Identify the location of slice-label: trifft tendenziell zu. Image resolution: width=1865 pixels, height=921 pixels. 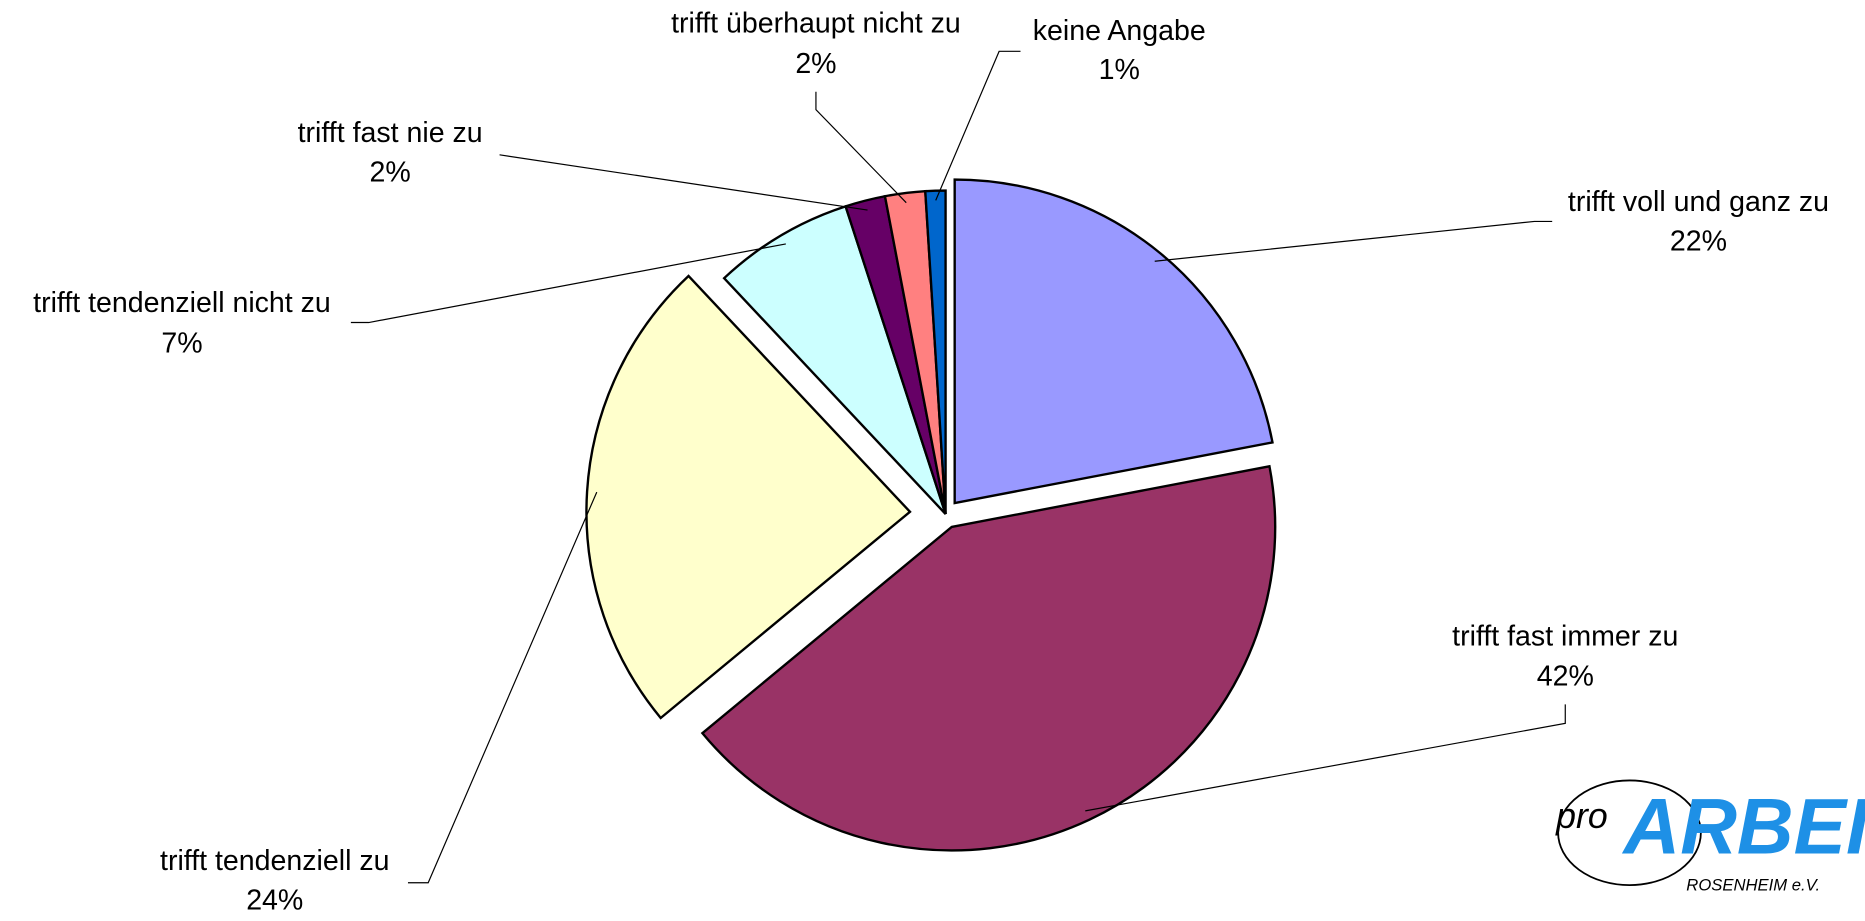
(274, 861).